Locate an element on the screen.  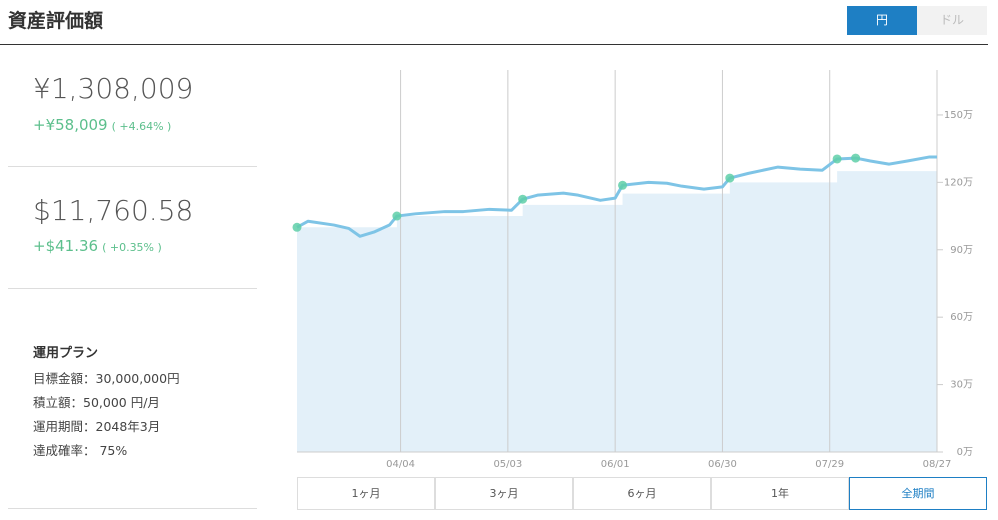
y-tick-label: 30万 is located at coordinates (961, 385).